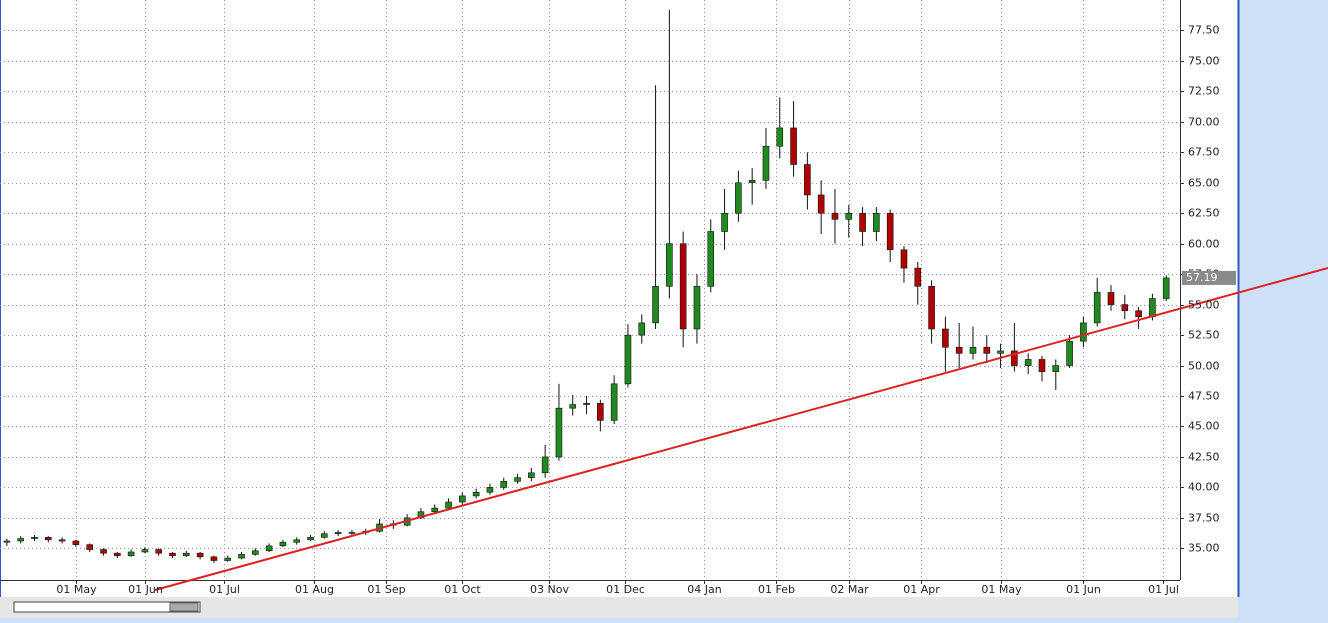 Image resolution: width=1328 pixels, height=623 pixels. What do you see at coordinates (1204, 518) in the screenshot?
I see `y-tick-label: 37.50` at bounding box center [1204, 518].